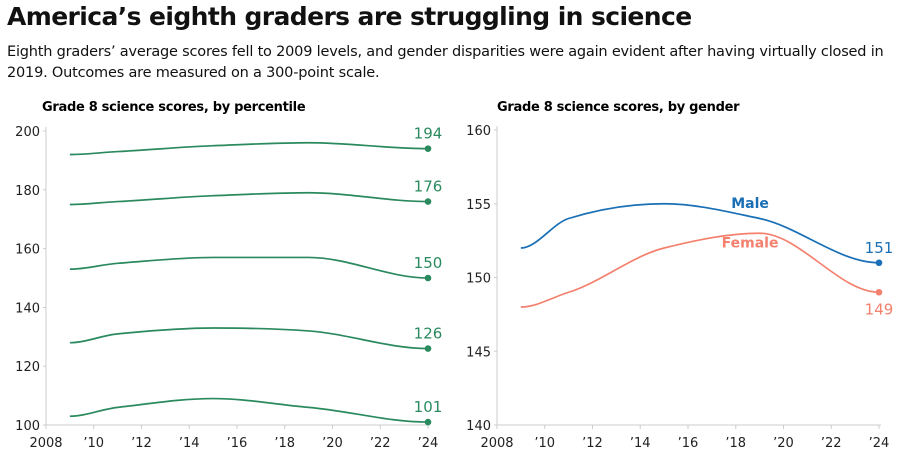 This screenshot has height=462, width=900. I want to click on series-label-male: Male, so click(750, 204).